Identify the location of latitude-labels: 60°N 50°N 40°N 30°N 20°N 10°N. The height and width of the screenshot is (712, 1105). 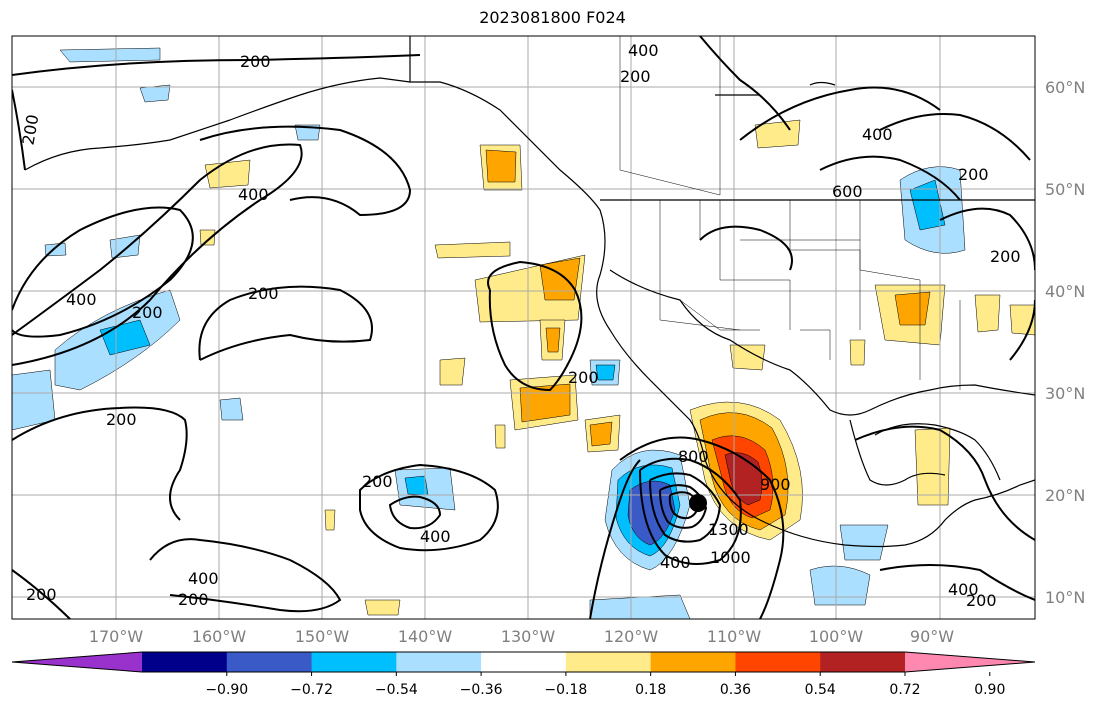
(1065, 342).